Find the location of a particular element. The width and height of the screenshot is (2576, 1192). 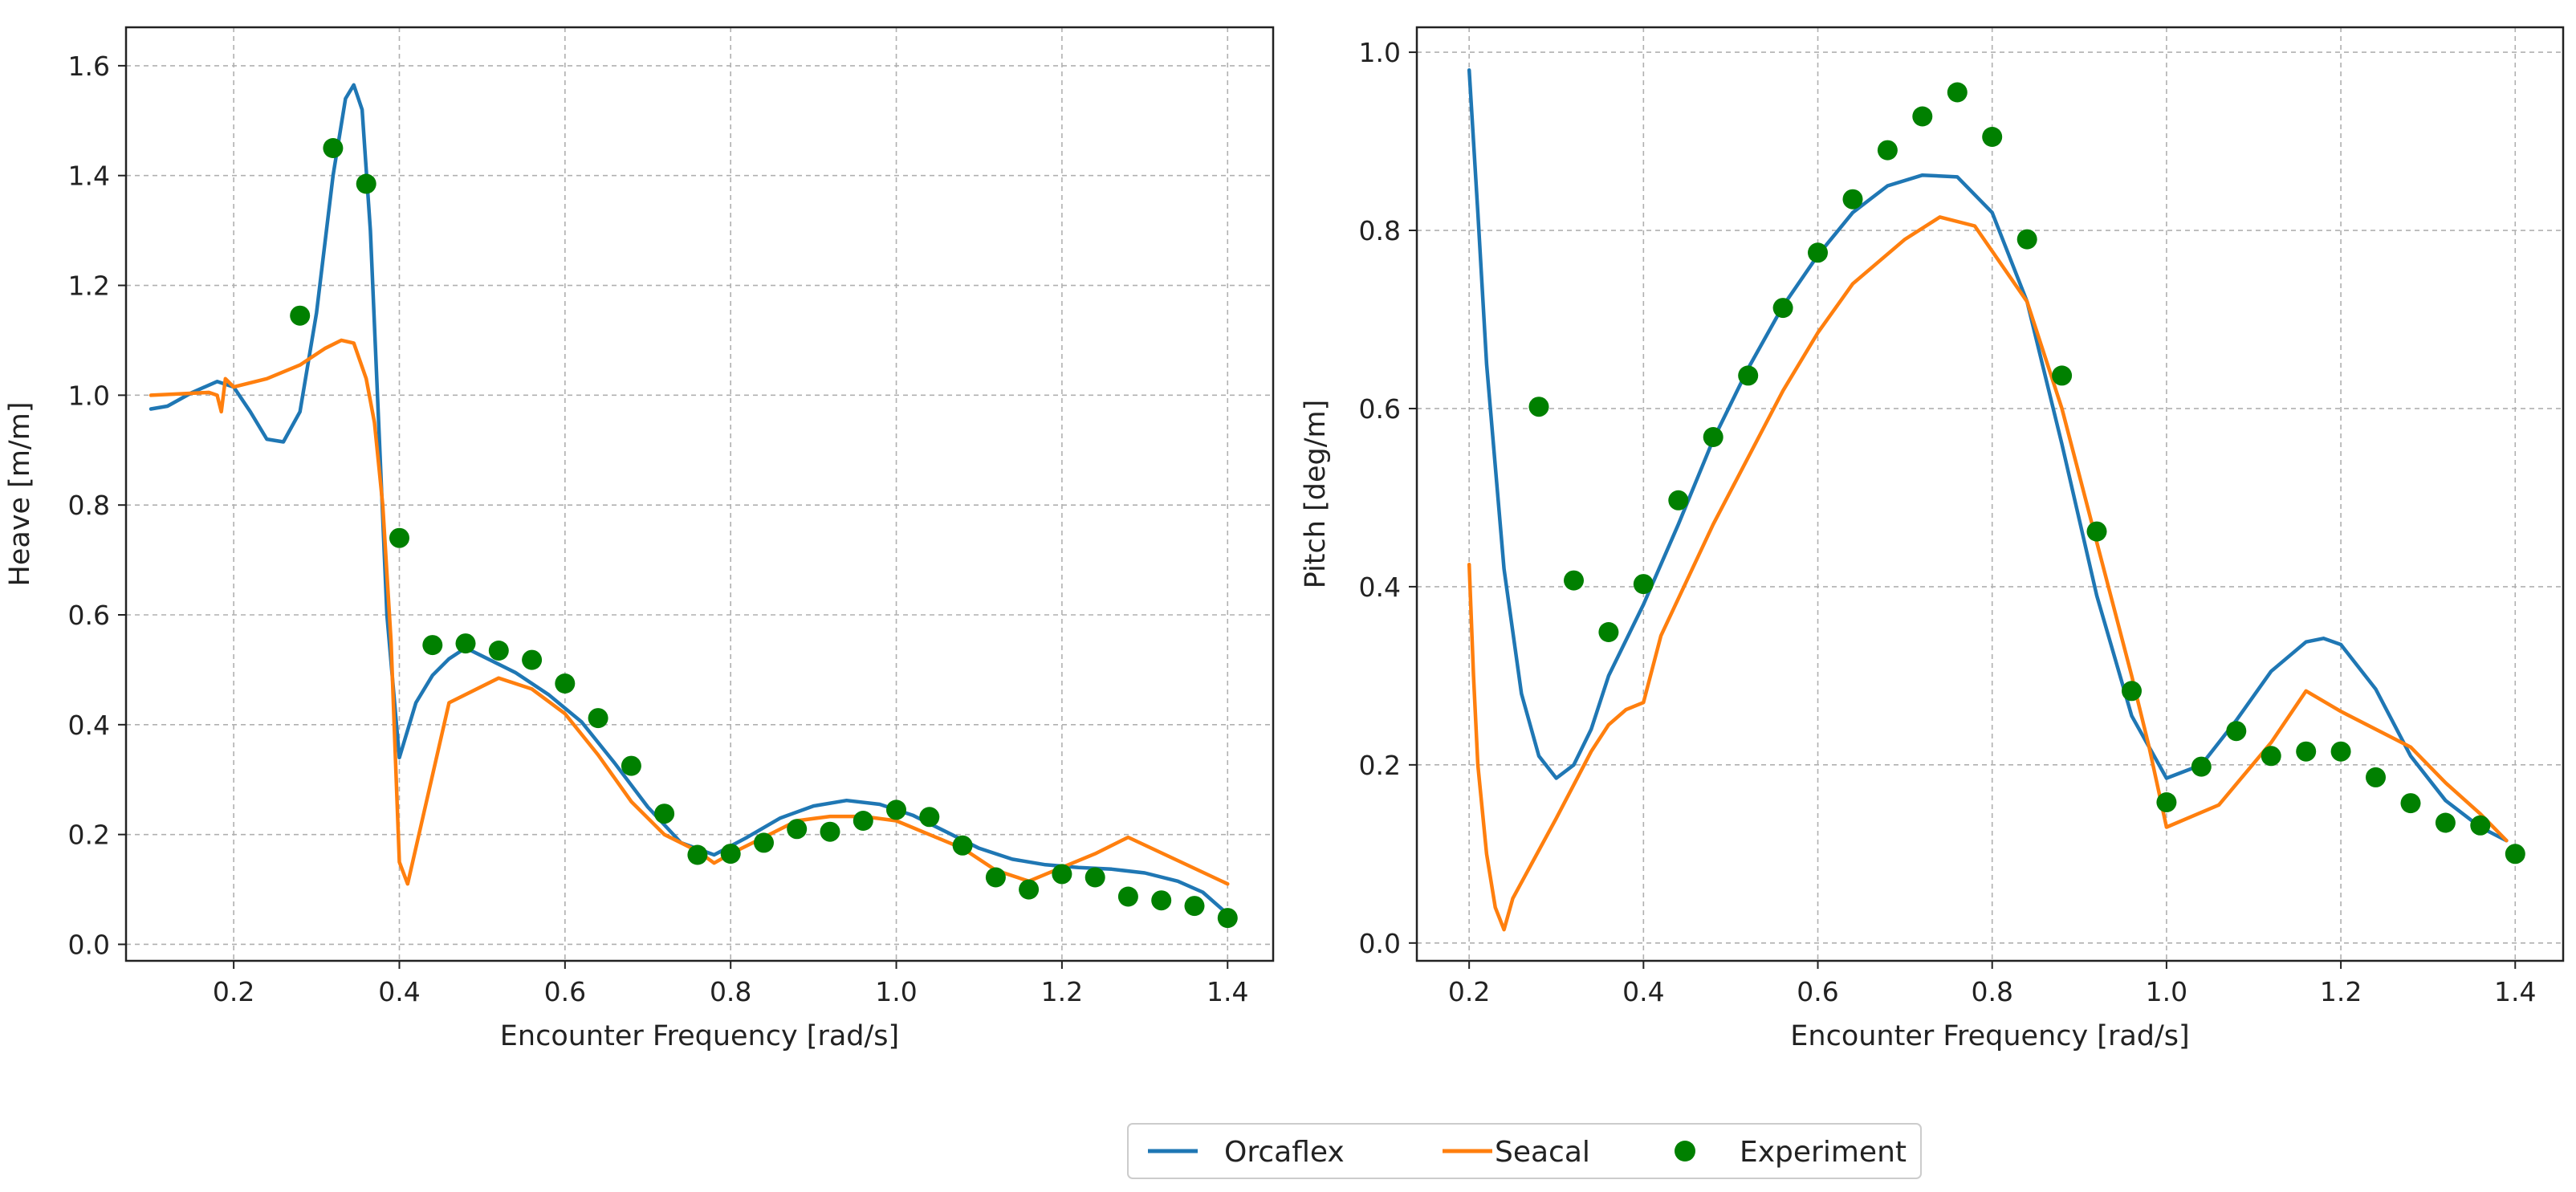

heave-y-tick-label: 0.0 is located at coordinates (89, 944).